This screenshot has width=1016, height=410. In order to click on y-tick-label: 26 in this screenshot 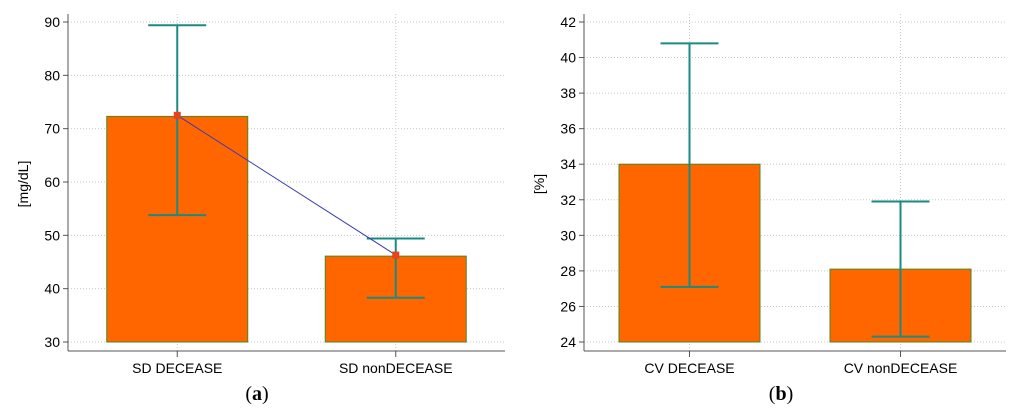, I will do `click(568, 306)`.